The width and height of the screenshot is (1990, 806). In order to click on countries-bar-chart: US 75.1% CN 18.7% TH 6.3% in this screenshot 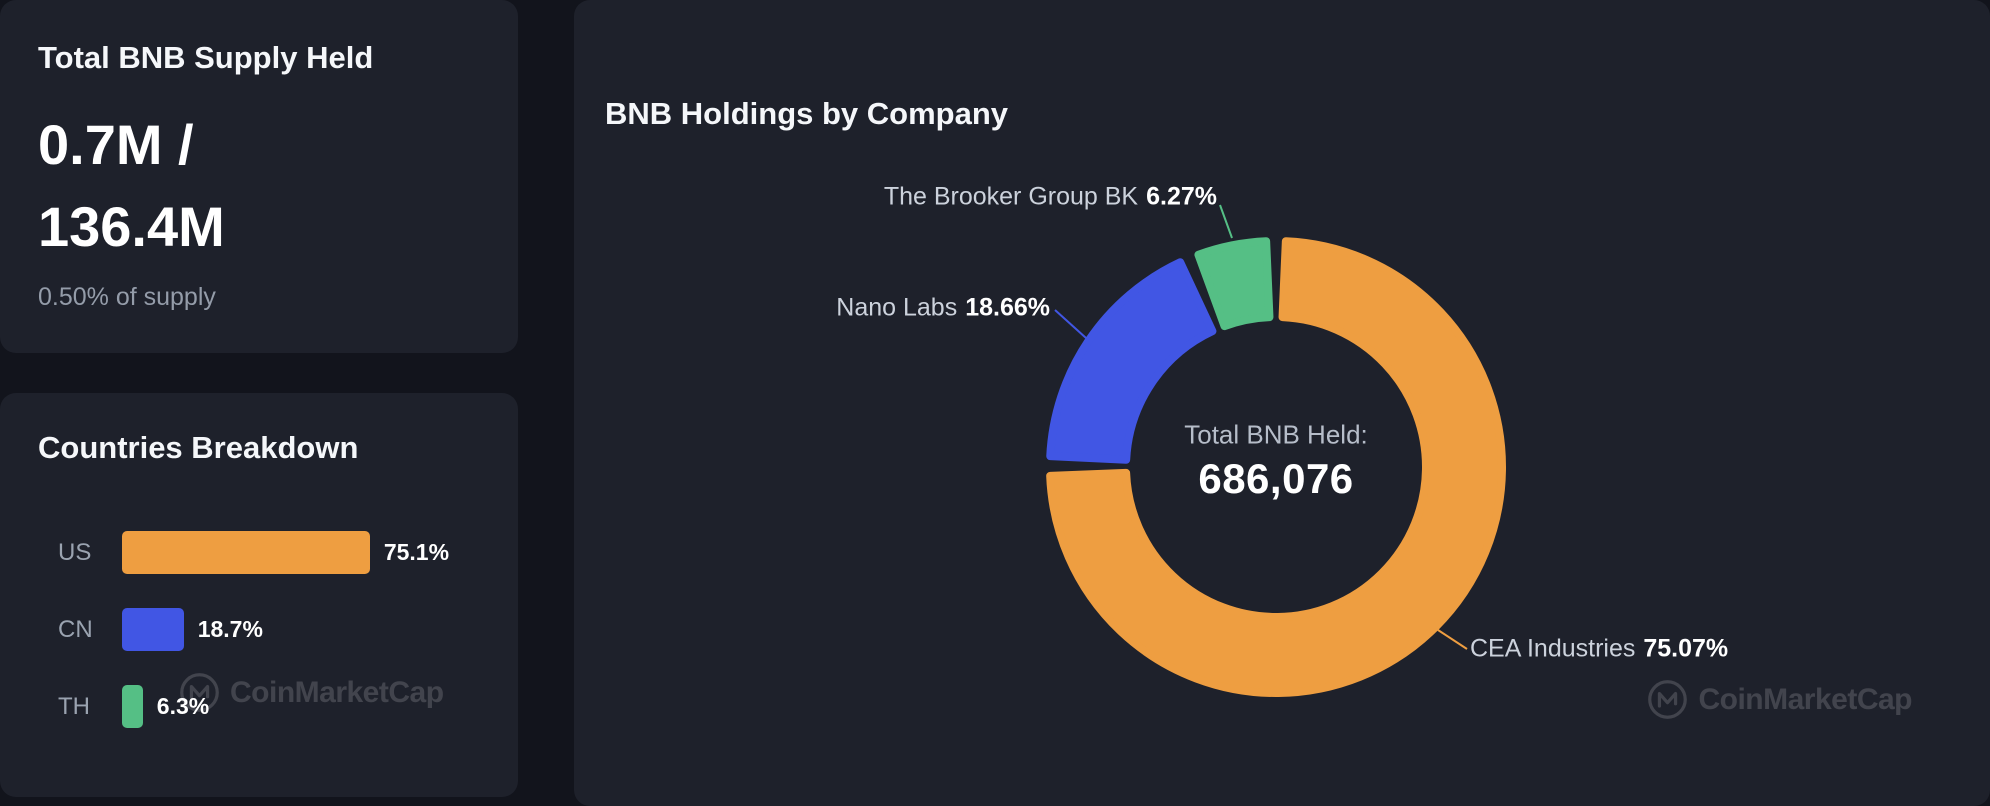, I will do `click(253, 646)`.